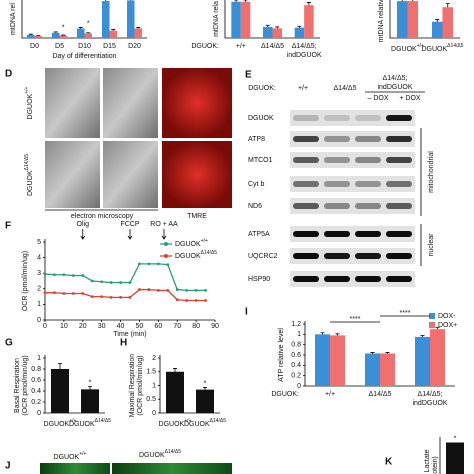 This screenshot has height=474, width=474. What do you see at coordinates (39, 289) in the screenshot?
I see `y-tick-label: 2` at bounding box center [39, 289].